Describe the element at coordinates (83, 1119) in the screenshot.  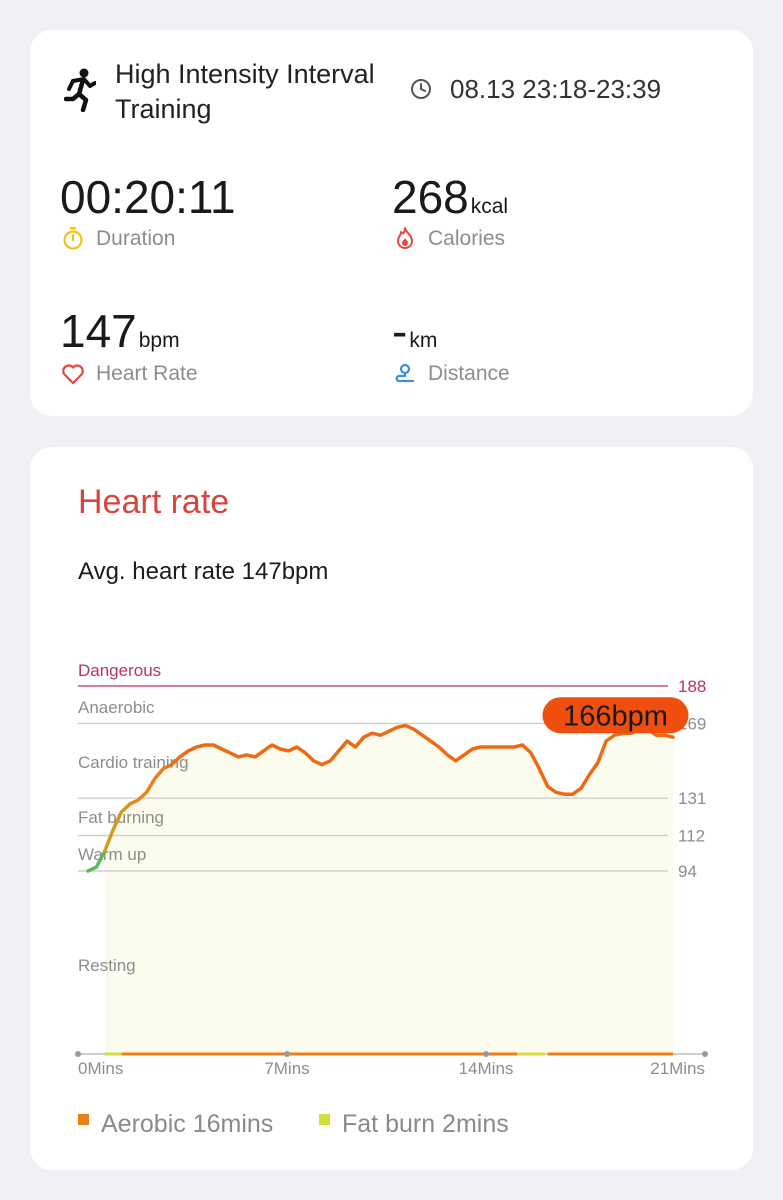
I see `legend-aerobic-swatch` at that location.